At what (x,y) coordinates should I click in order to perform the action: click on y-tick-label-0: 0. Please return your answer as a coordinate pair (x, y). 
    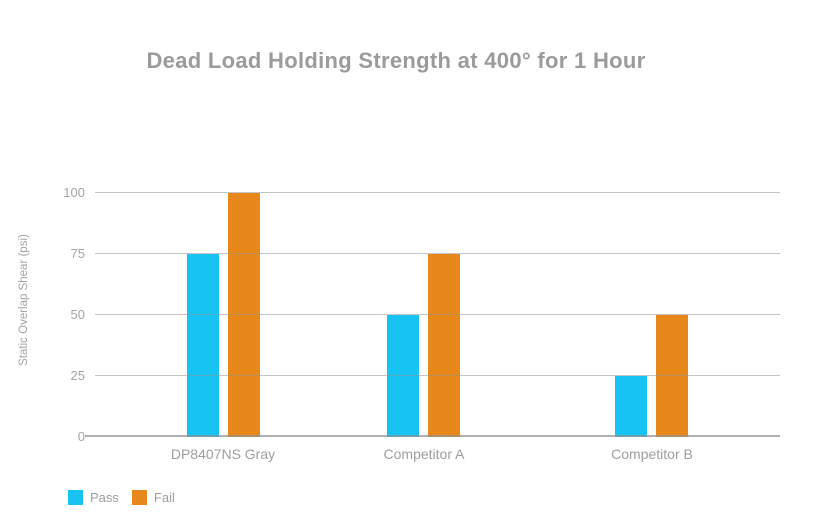
    Looking at the image, I should click on (81, 436).